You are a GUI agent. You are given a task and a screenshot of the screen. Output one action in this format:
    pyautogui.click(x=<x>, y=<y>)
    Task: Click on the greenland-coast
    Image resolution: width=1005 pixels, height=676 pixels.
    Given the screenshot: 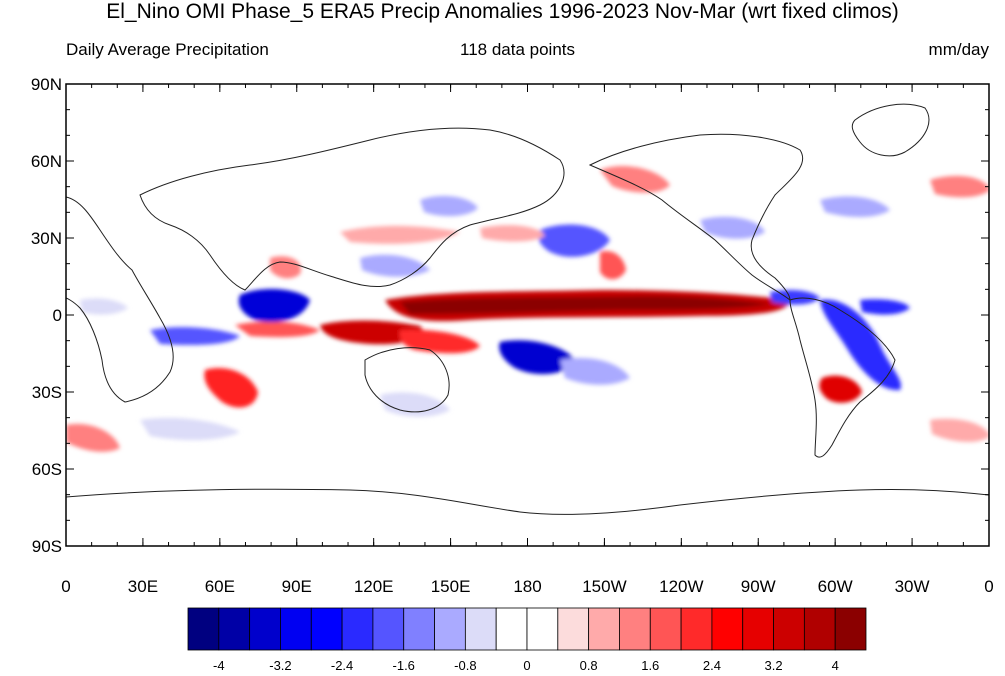 What is the action you would take?
    pyautogui.click(x=890, y=130)
    